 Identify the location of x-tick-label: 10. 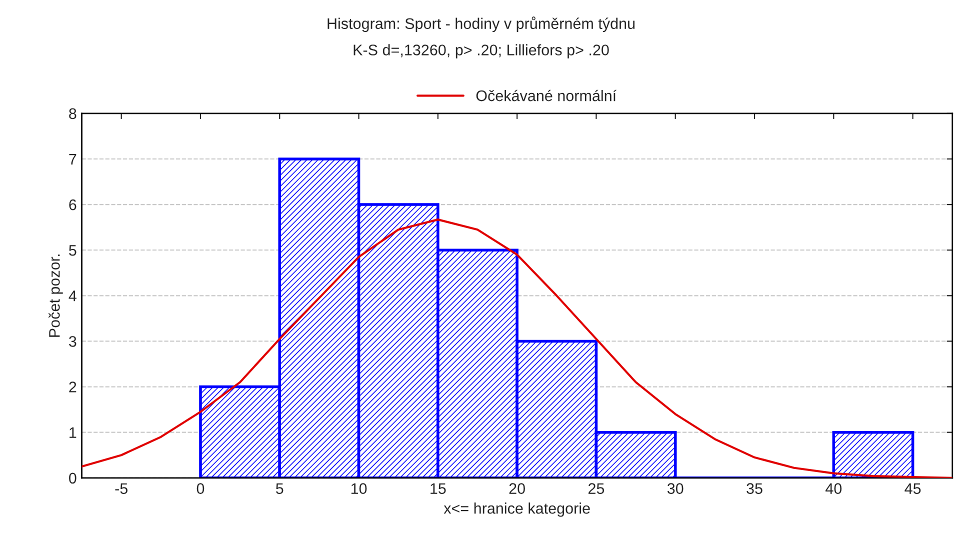
(359, 488).